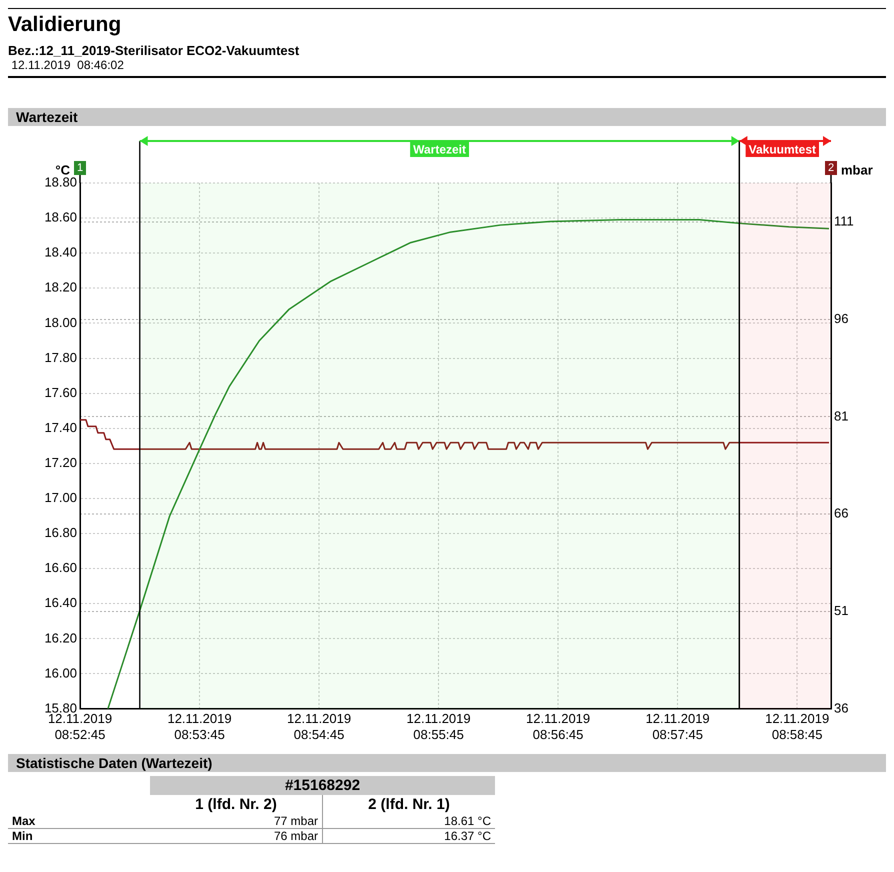 The width and height of the screenshot is (894, 872). I want to click on y-tick-label: 18.00, so click(60, 322).